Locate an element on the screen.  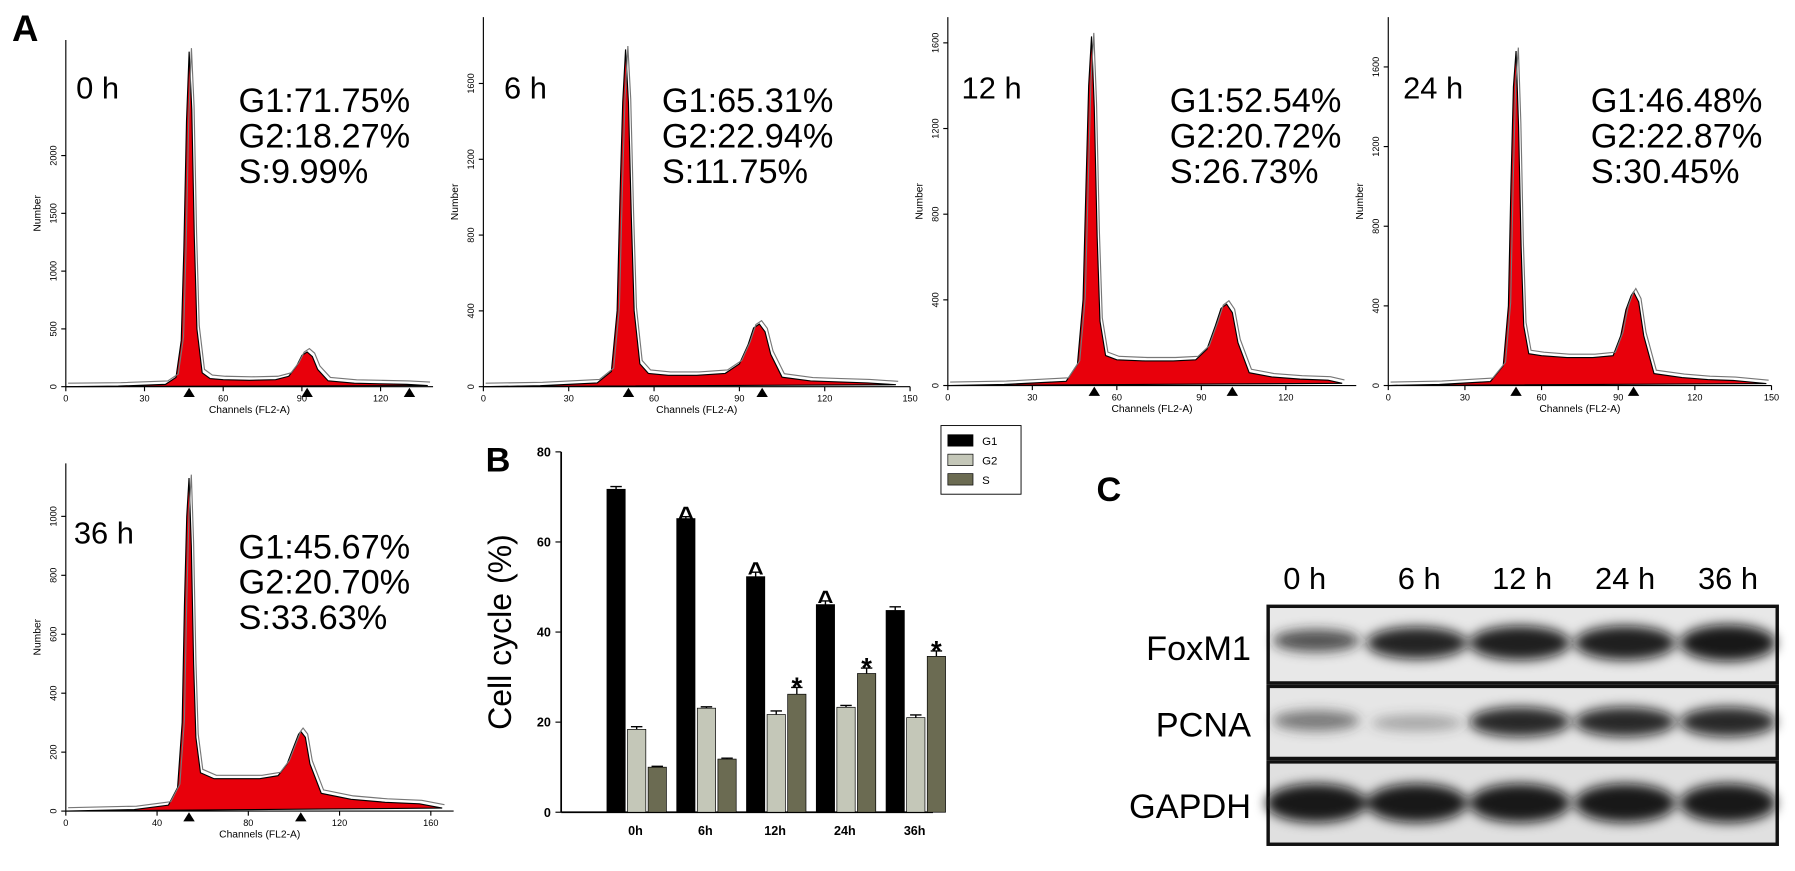
panel-label: C is located at coordinates (1109, 490).